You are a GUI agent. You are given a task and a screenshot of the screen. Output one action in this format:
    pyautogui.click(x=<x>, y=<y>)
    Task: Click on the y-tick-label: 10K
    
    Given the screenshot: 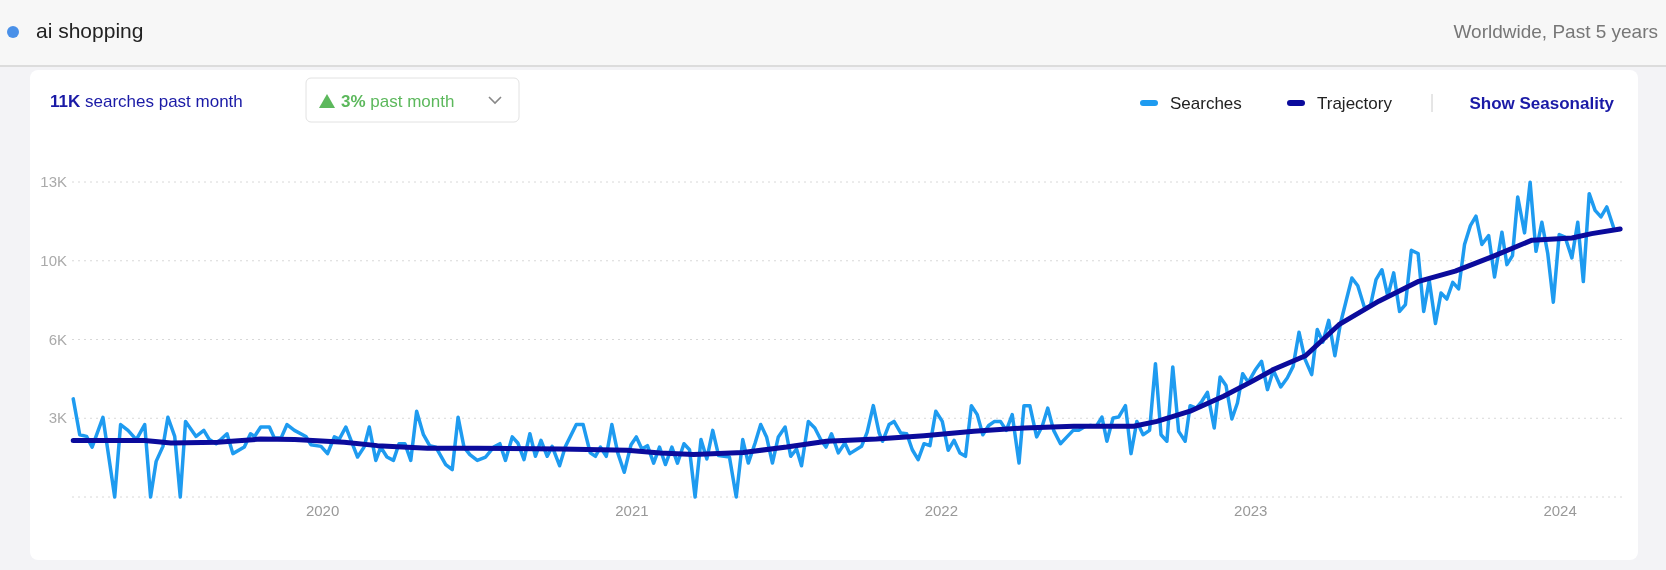 What is the action you would take?
    pyautogui.click(x=53, y=260)
    